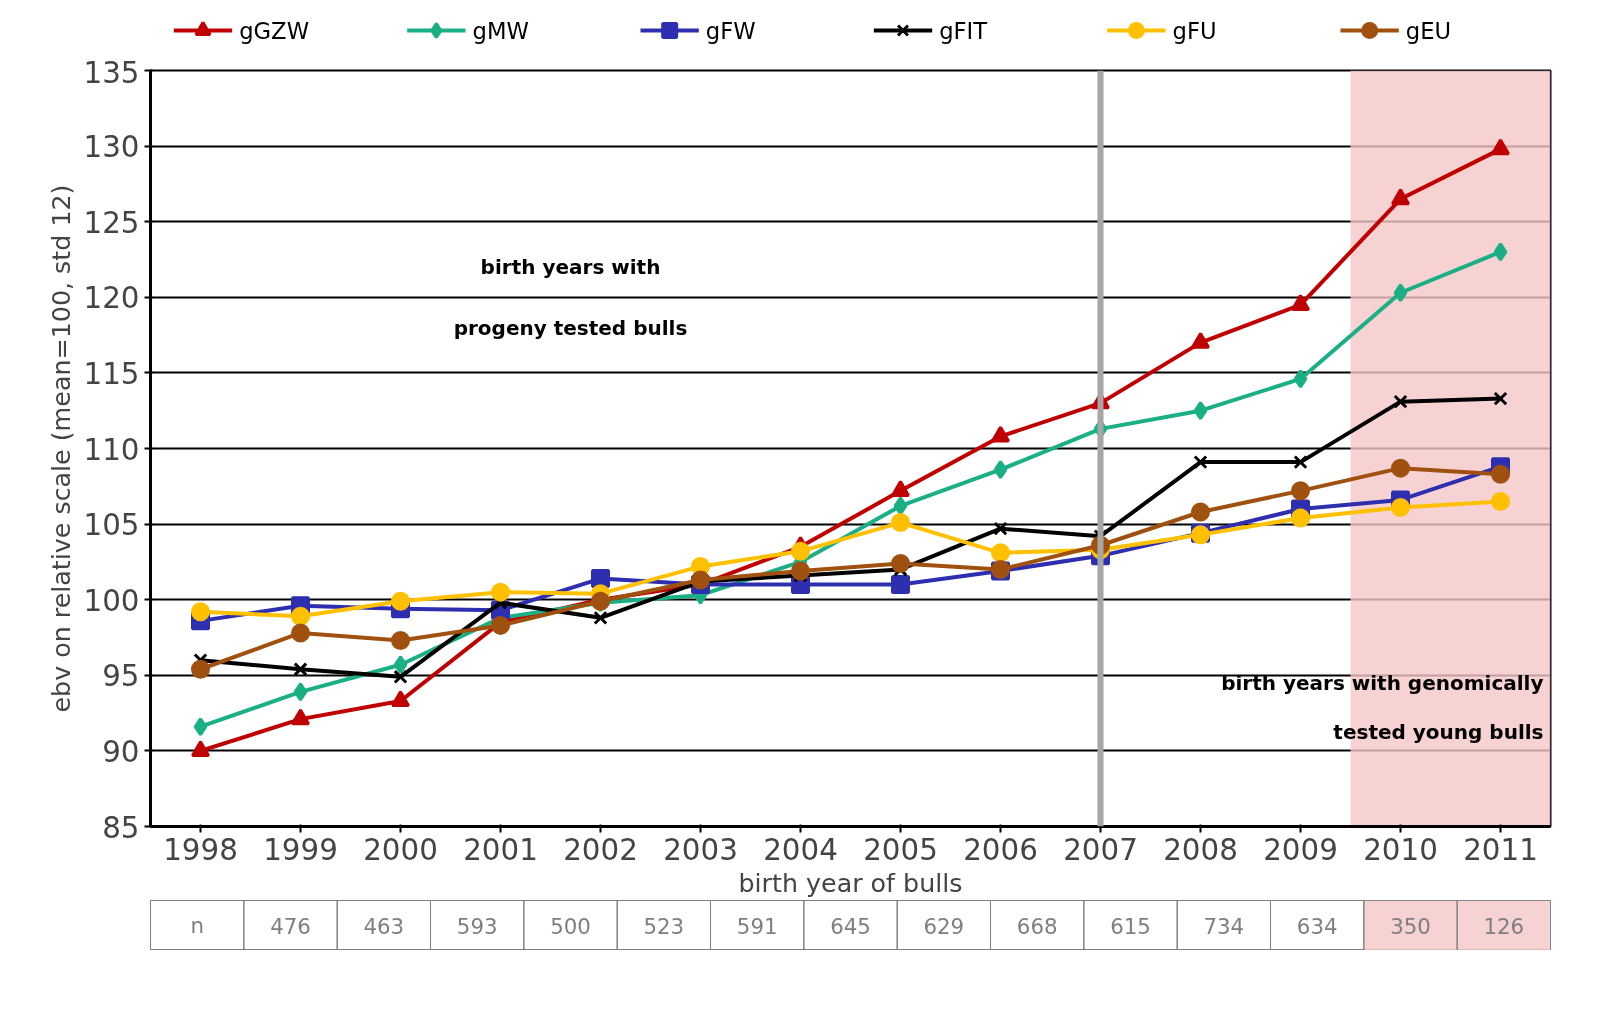 This screenshot has width=1614, height=1021. What do you see at coordinates (1100, 849) in the screenshot?
I see `x-tick-label: 2007` at bounding box center [1100, 849].